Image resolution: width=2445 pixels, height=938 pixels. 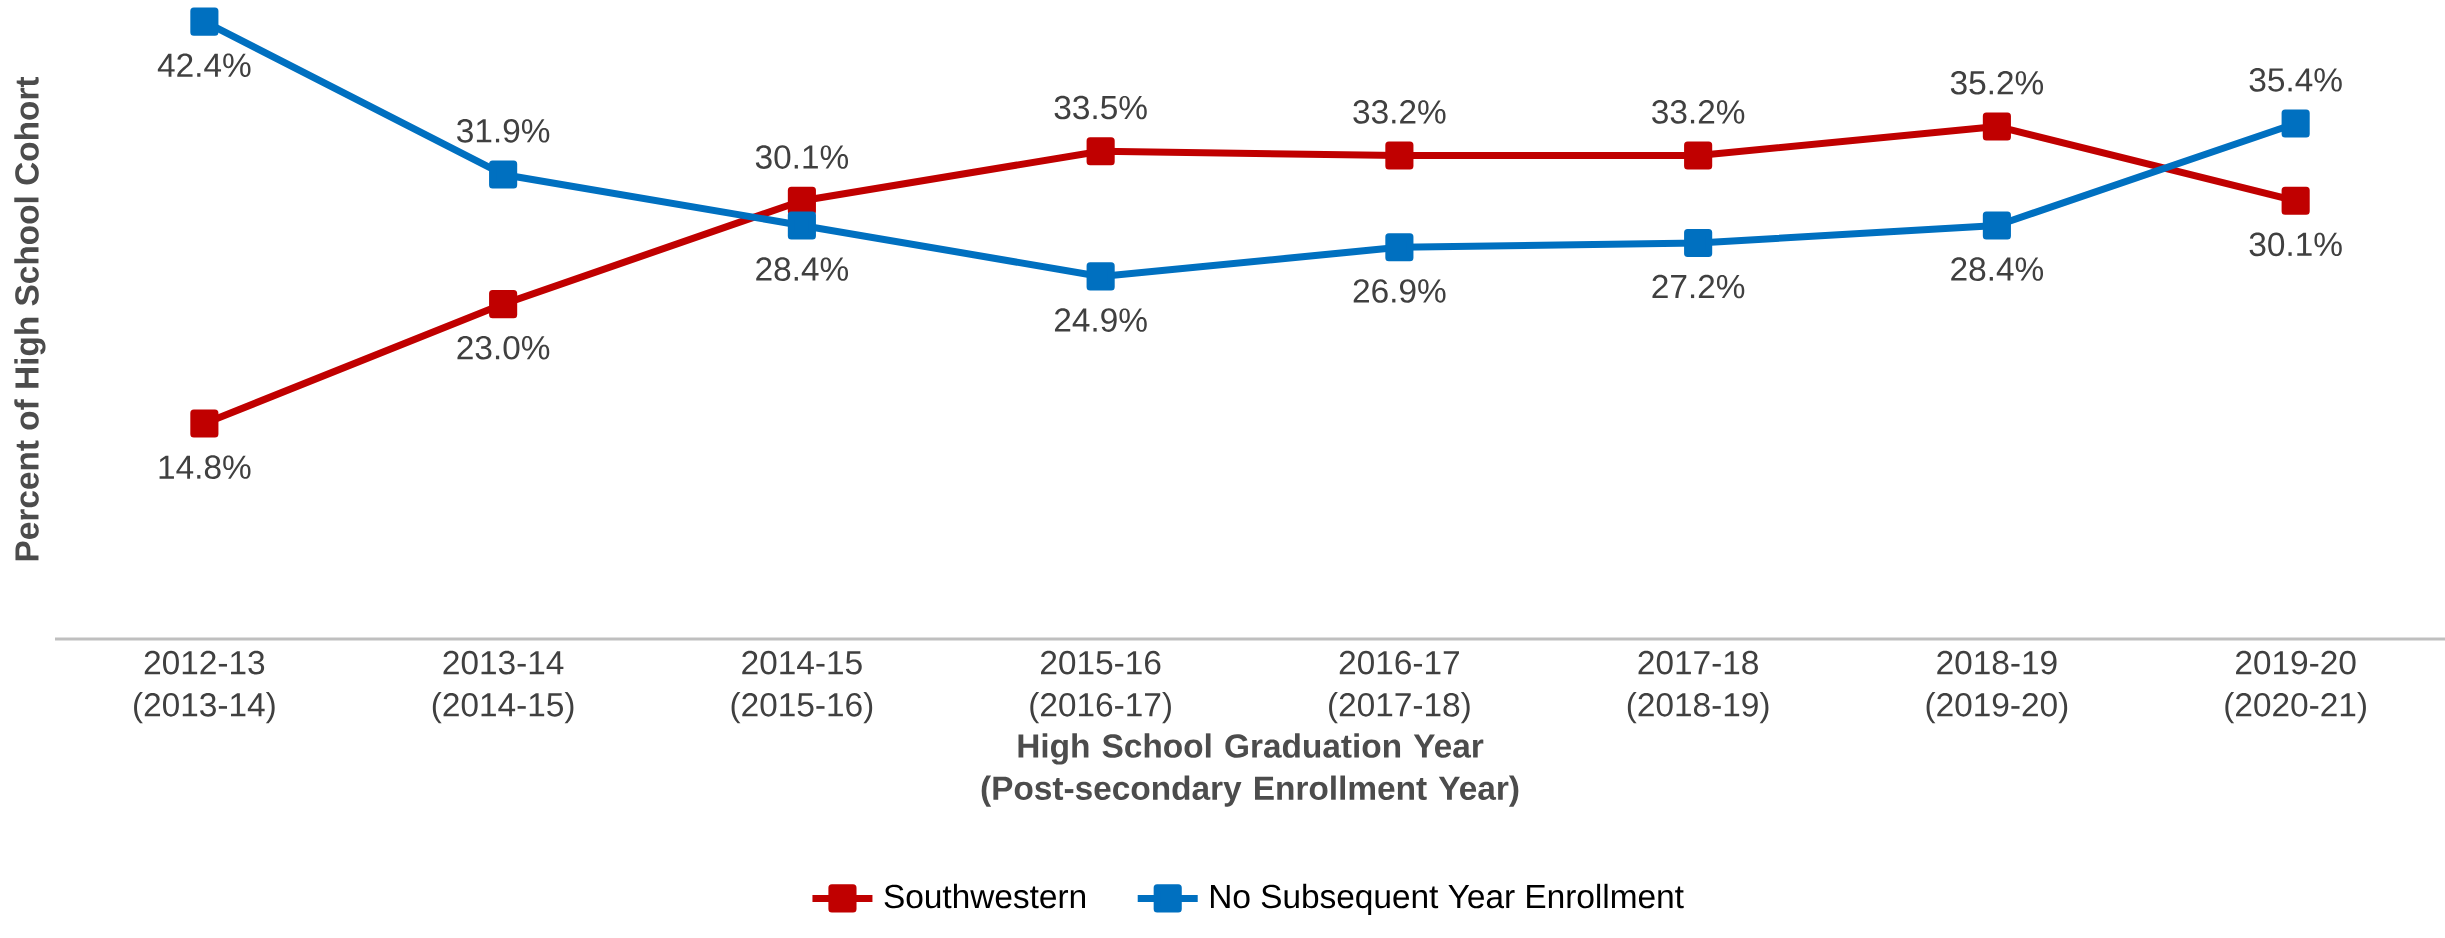 I want to click on data-label: 31.9%, so click(x=503, y=131).